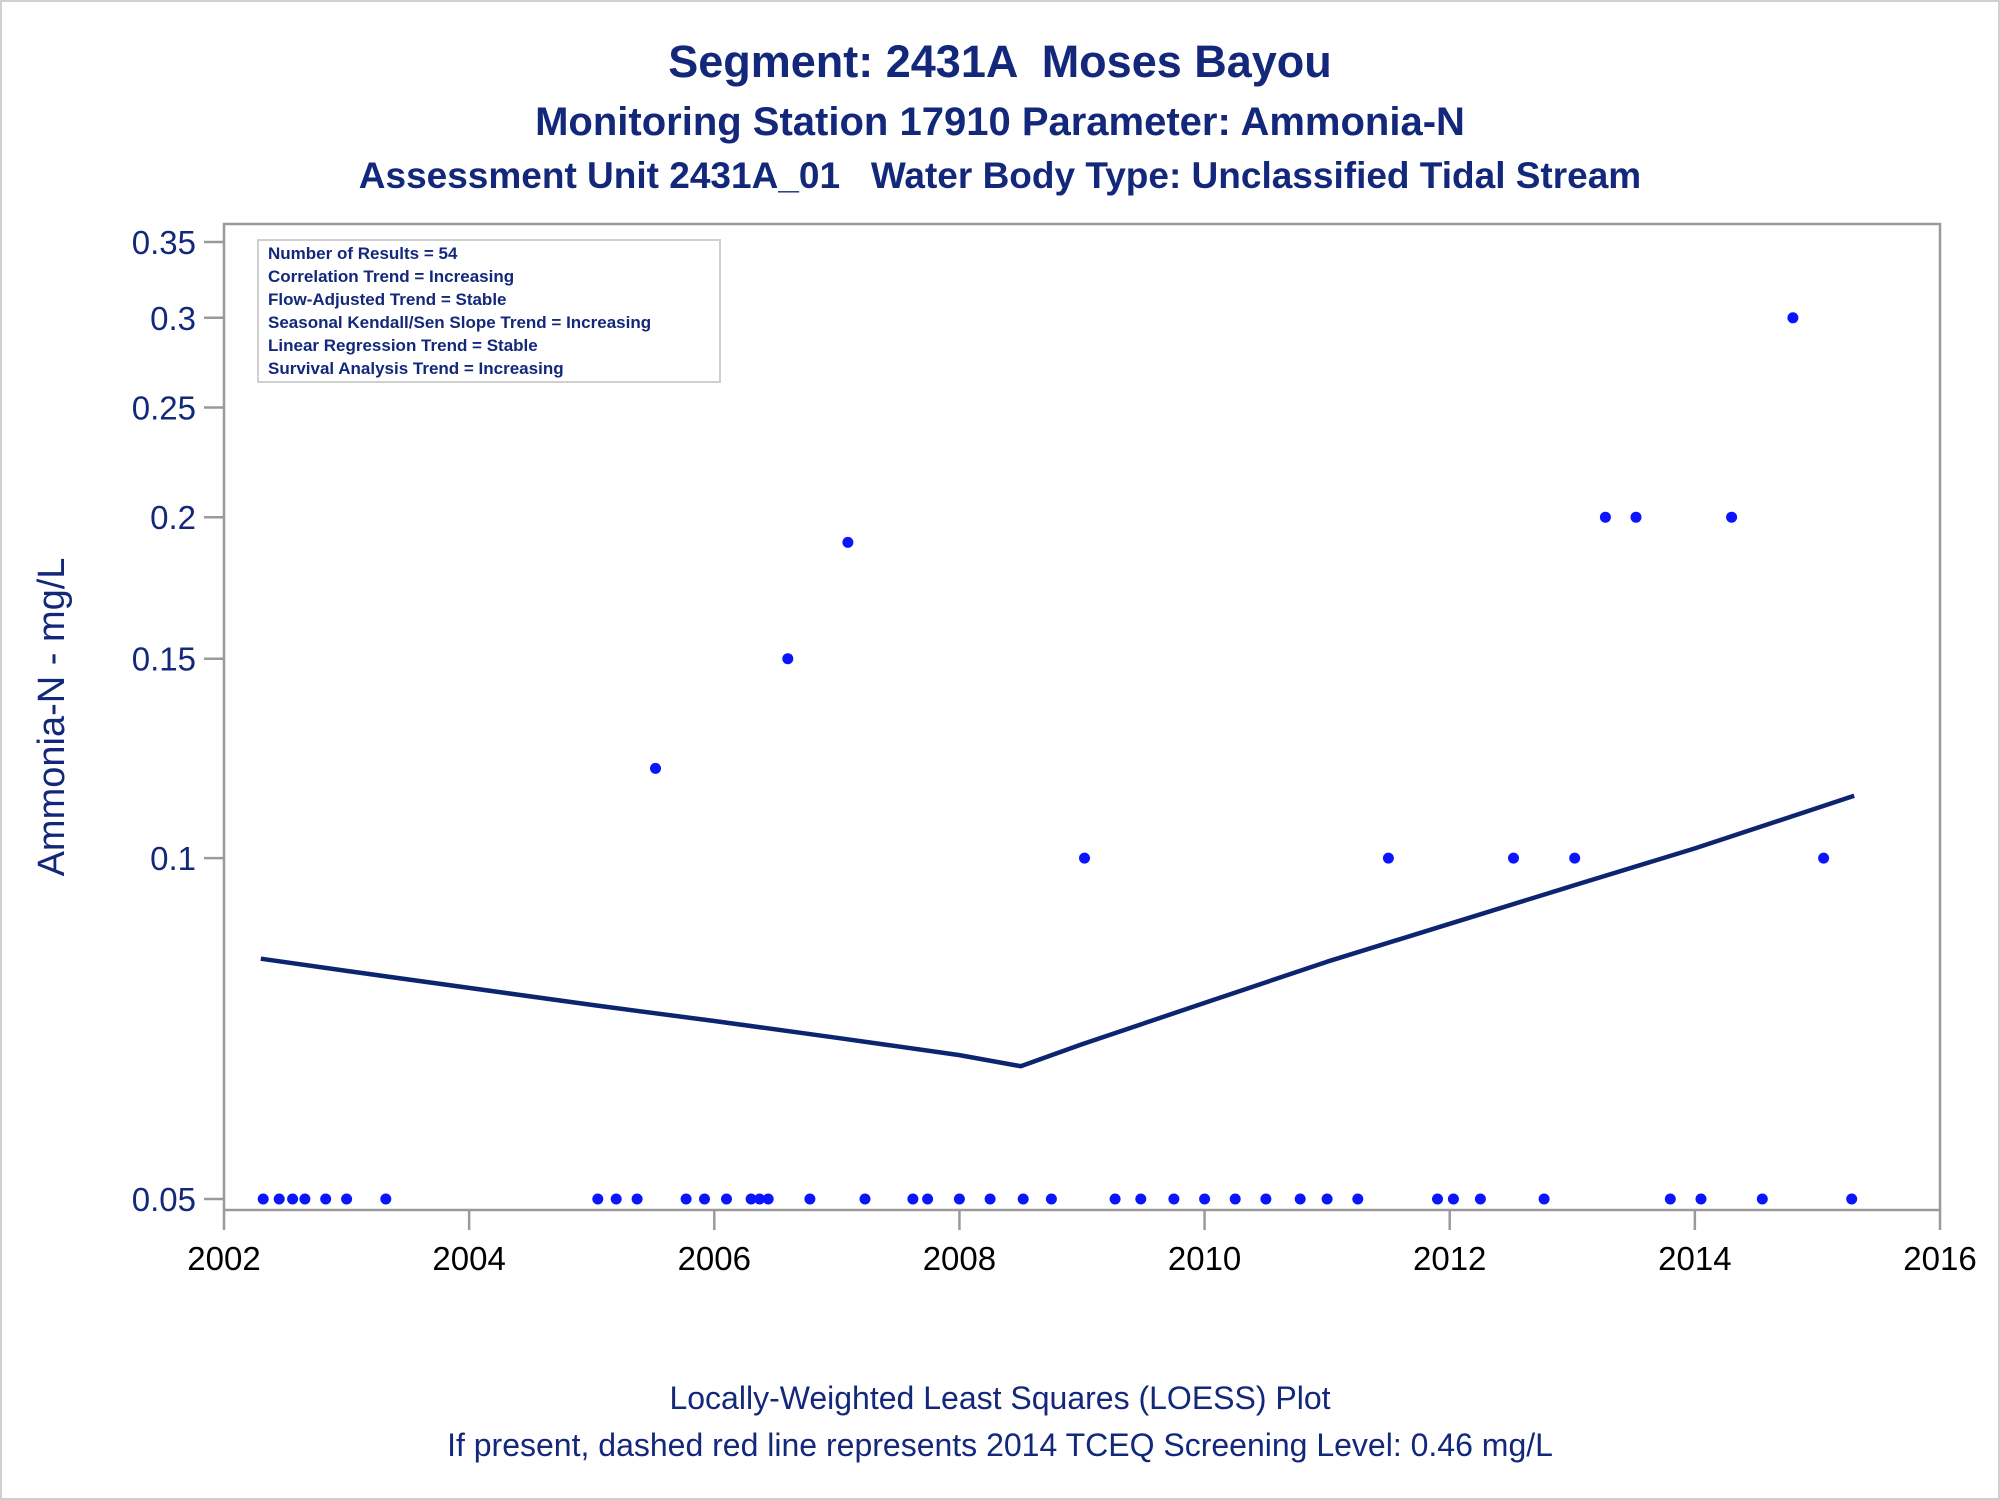 Image resolution: width=2000 pixels, height=1500 pixels. What do you see at coordinates (178, 721) in the screenshot?
I see `y-axis: 0.05 0.1 0.15 0.2 0.25 0.3 0.35` at bounding box center [178, 721].